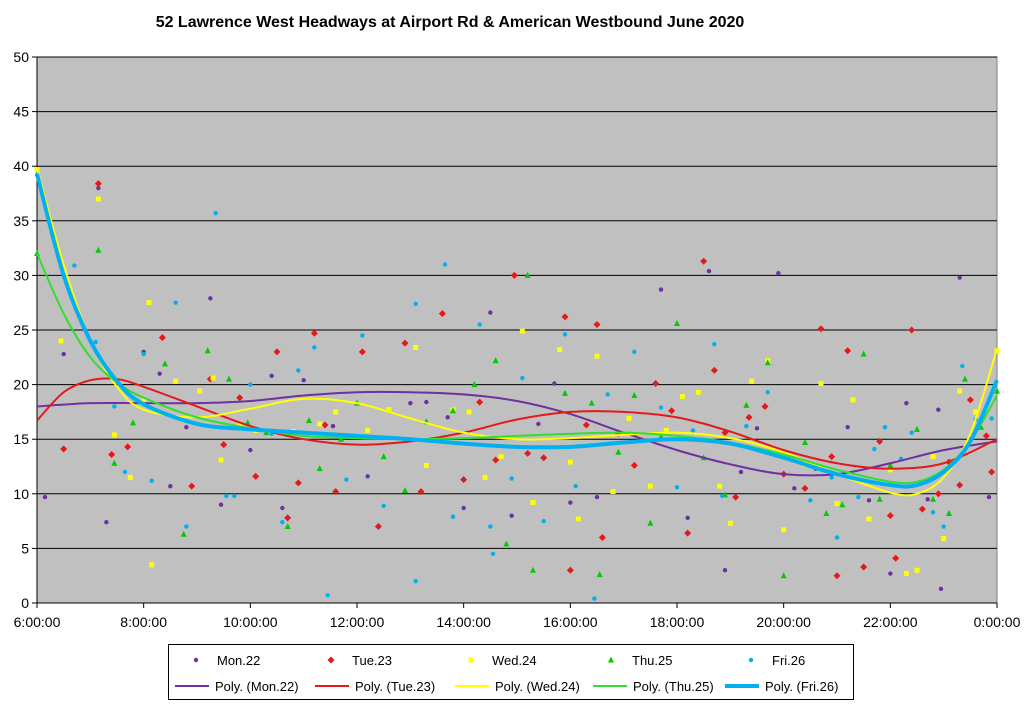  What do you see at coordinates (537, 686) in the screenshot?
I see `legend-label: Poly. (Wed.24)` at bounding box center [537, 686].